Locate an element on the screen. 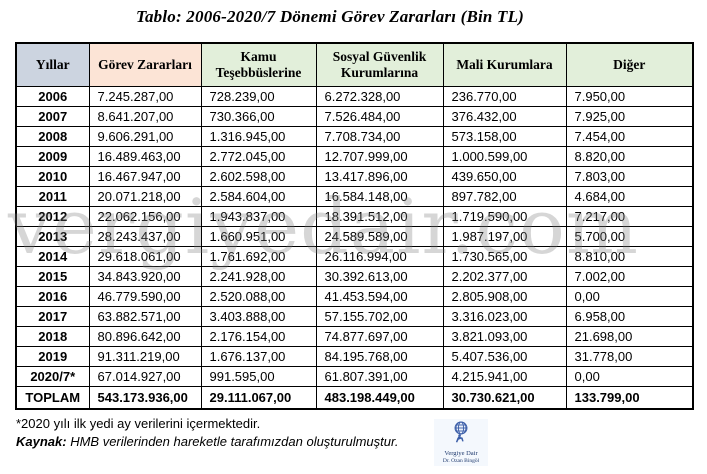 Image resolution: width=707 pixels, height=474 pixels. value-cell: 24.589.589,00 is located at coordinates (379, 236).